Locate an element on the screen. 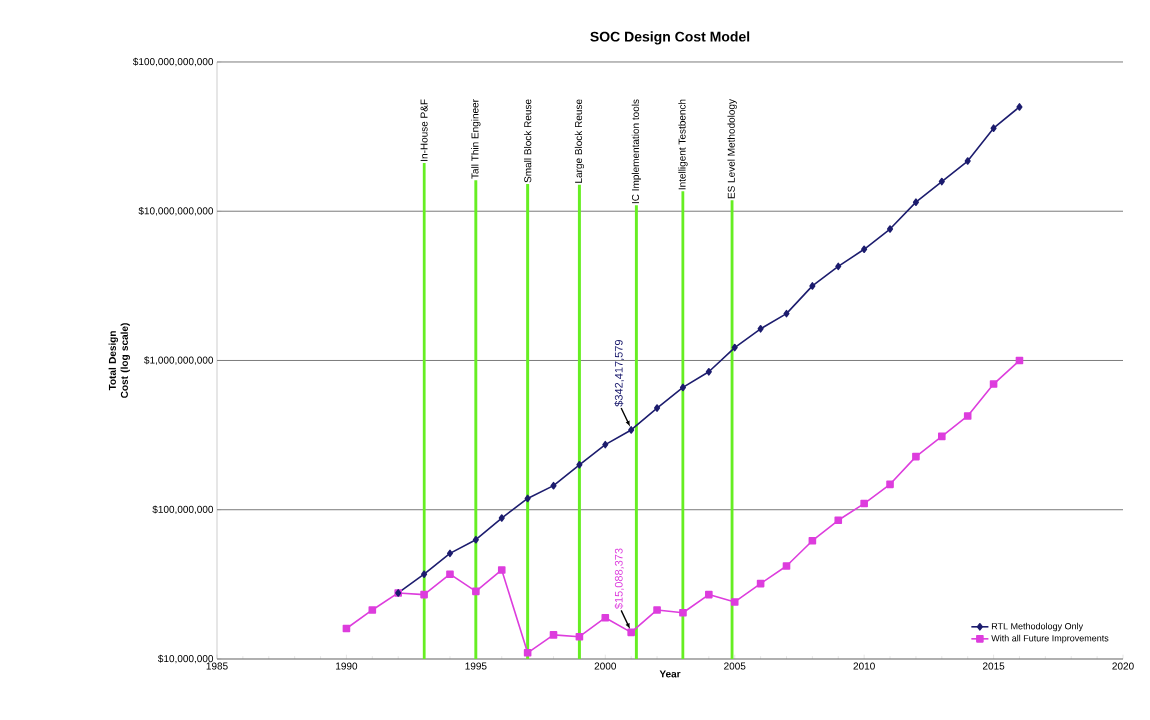 This screenshot has width=1150, height=720. ref-line-label: Small Block Reuse is located at coordinates (527, 141).